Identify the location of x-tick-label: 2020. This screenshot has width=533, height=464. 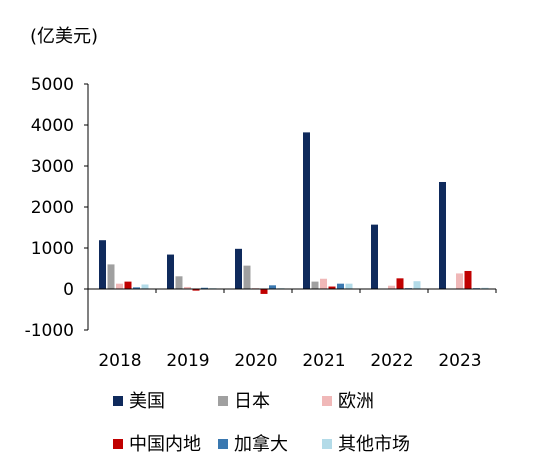
(255, 361).